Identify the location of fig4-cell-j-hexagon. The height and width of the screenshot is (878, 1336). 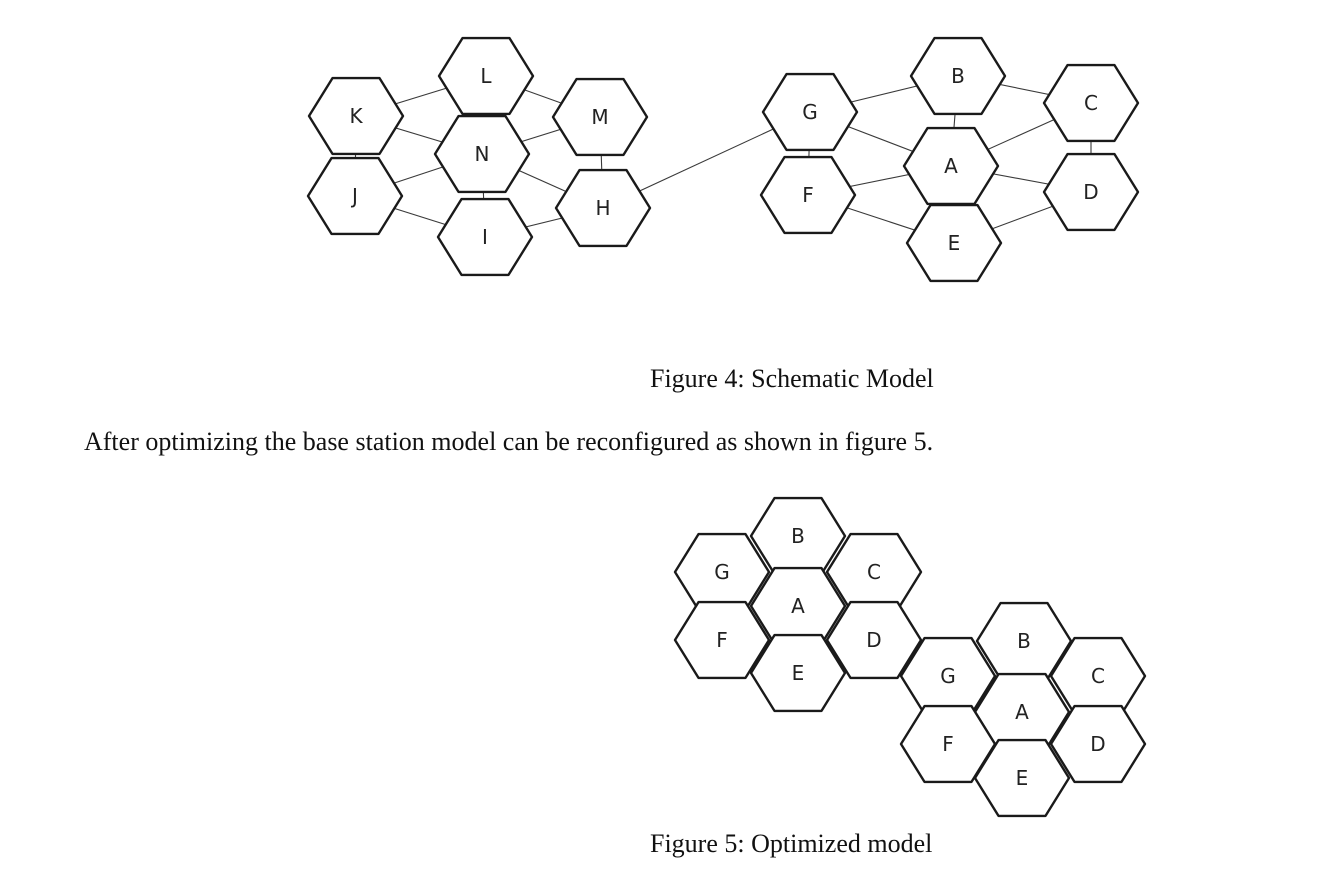
(355, 196).